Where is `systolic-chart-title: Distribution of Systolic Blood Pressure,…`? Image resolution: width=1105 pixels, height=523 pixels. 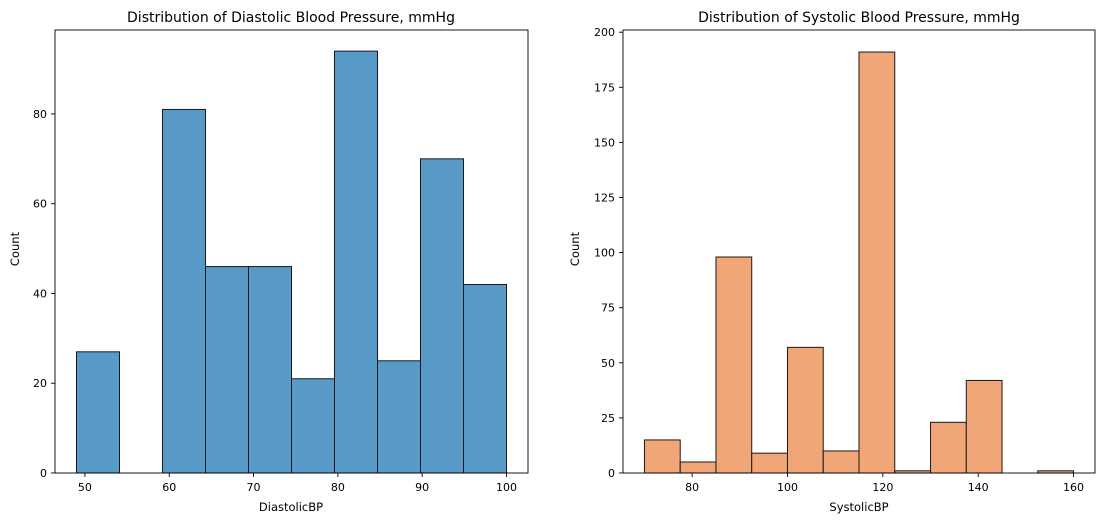 systolic-chart-title: Distribution of Systolic Blood Pressure,… is located at coordinates (859, 18).